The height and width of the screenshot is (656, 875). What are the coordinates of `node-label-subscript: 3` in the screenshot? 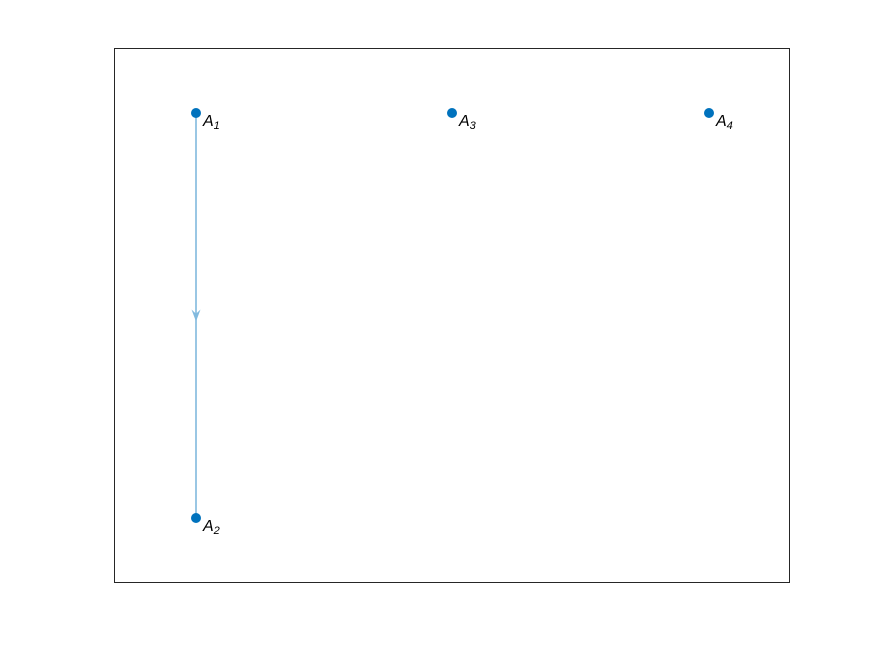 It's located at (473, 126).